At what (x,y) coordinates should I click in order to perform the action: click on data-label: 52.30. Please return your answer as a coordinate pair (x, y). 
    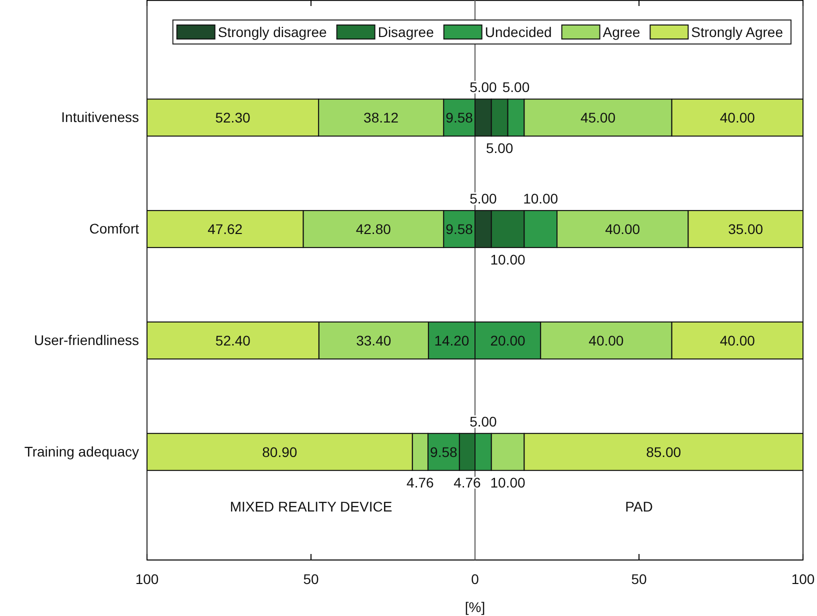
    Looking at the image, I should click on (232, 118).